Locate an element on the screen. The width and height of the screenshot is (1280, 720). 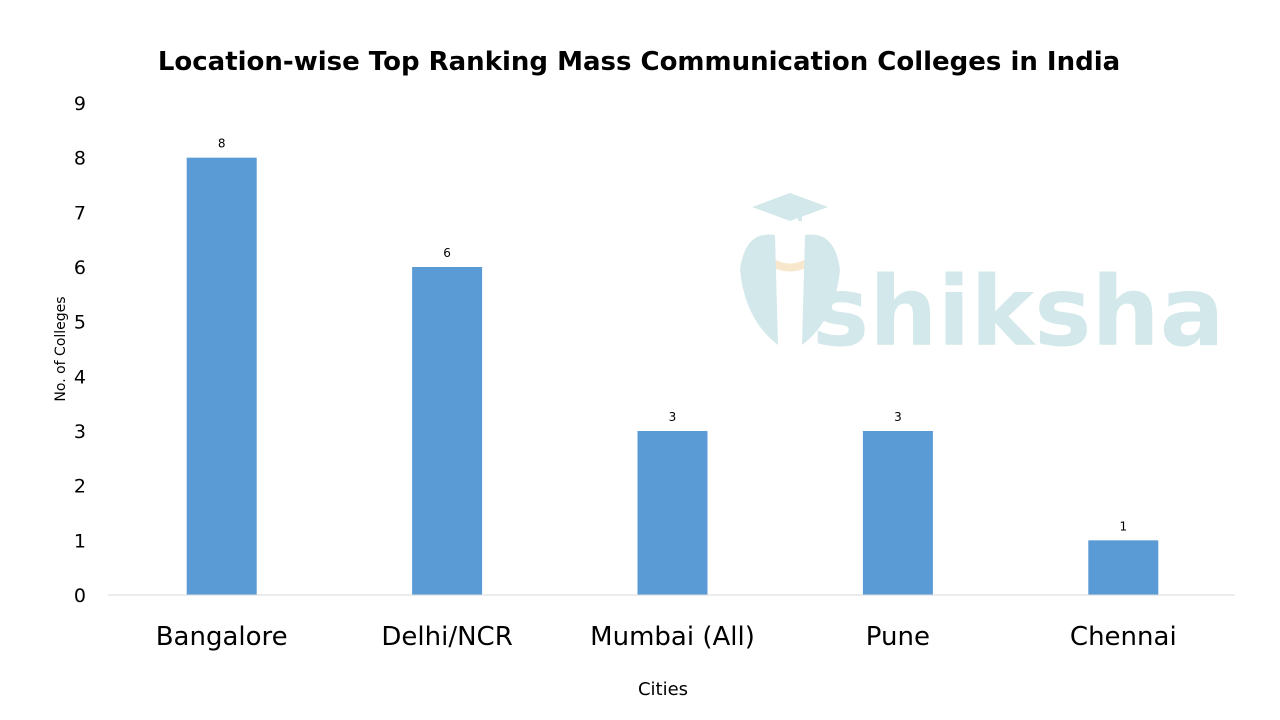
y-tick-label: 7 is located at coordinates (80, 213).